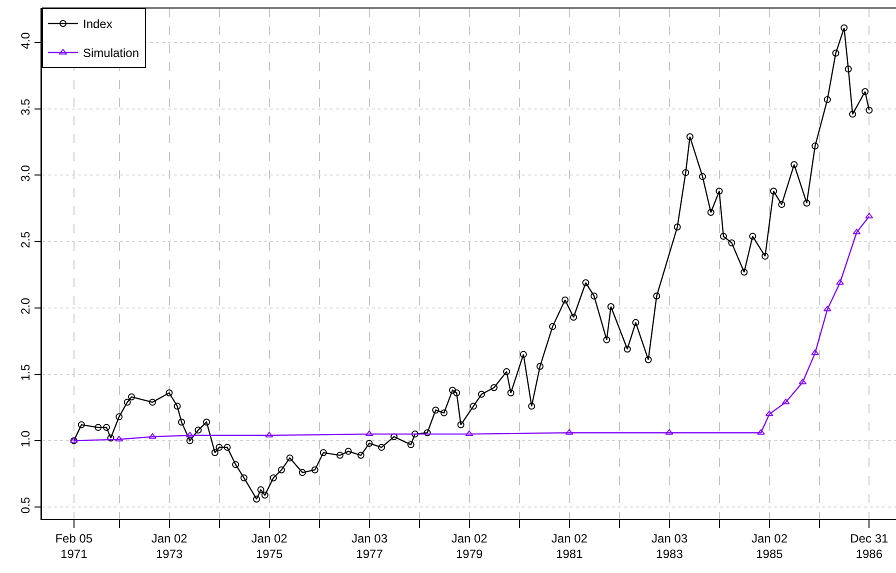 This screenshot has width=896, height=573. Describe the element at coordinates (25, 372) in the screenshot. I see `y-tick-label: 1.5` at that location.